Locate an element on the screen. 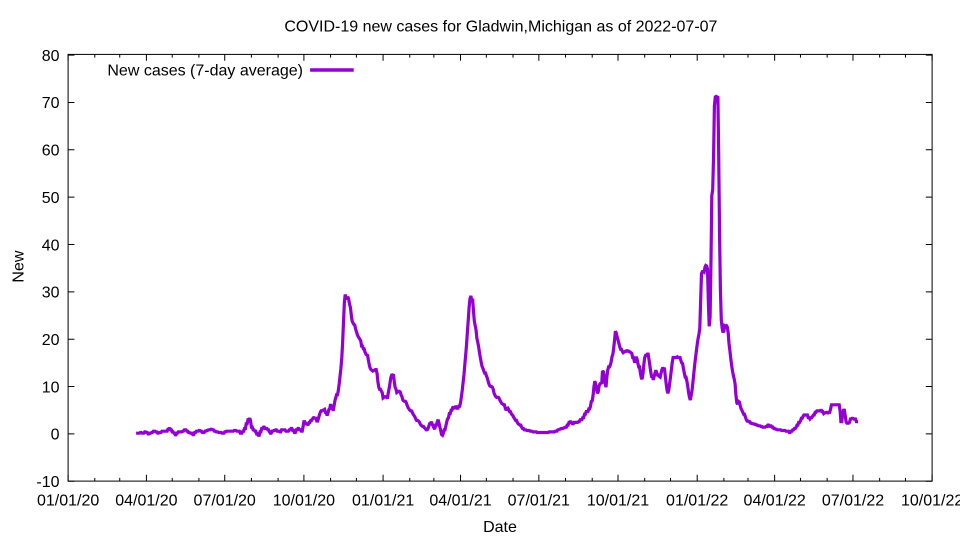 This screenshot has width=960, height=540. svg-text: 80 is located at coordinates (51, 56).